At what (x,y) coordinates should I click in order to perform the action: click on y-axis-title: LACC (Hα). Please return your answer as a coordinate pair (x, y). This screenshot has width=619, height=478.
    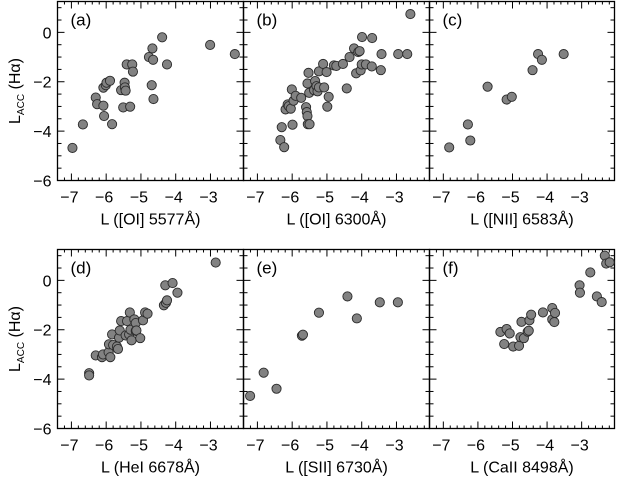
    Looking at the image, I should click on (17, 91).